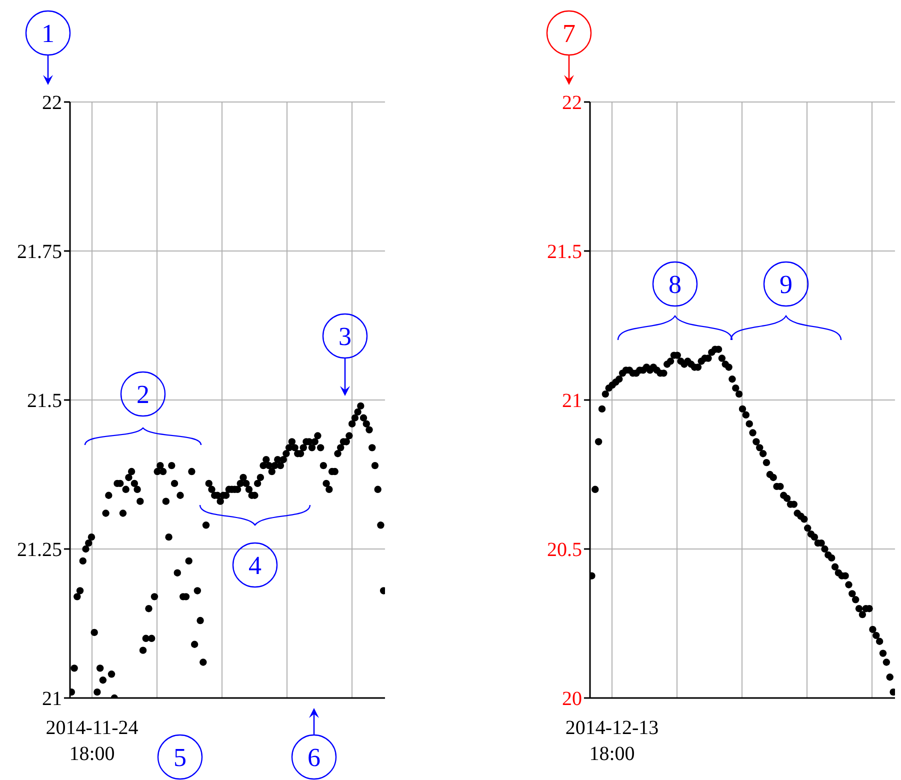  I want to click on annotation: 3, so click(345, 336).